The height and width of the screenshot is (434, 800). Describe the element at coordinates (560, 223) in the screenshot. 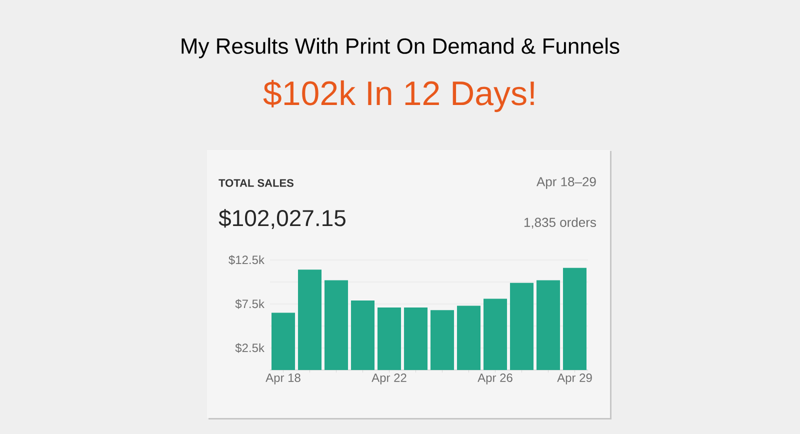

I see `text: 1,835 orders` at that location.